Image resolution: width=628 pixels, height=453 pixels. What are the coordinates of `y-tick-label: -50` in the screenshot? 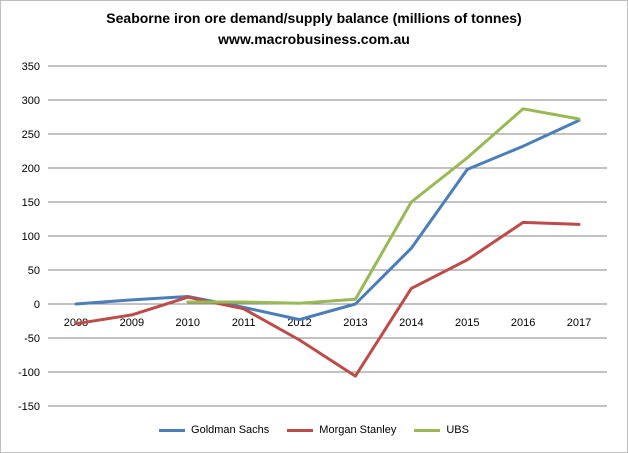 It's located at (32, 339).